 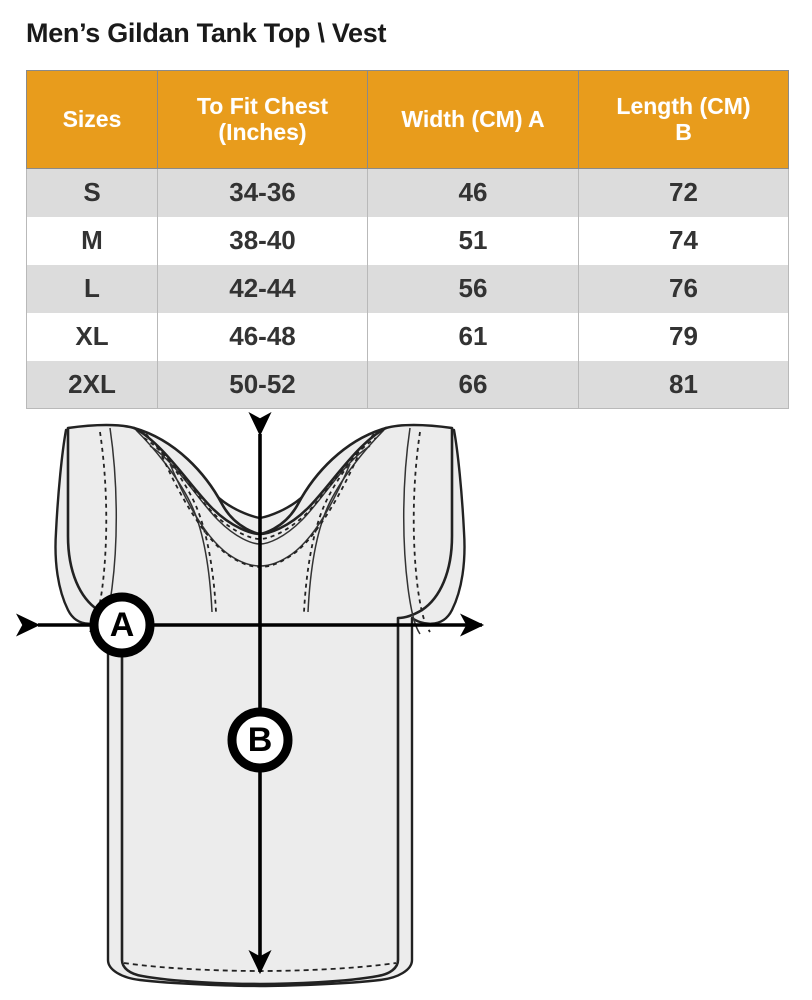 I want to click on table-row: 2XL 50-52 66 81, so click(x=407, y=384).